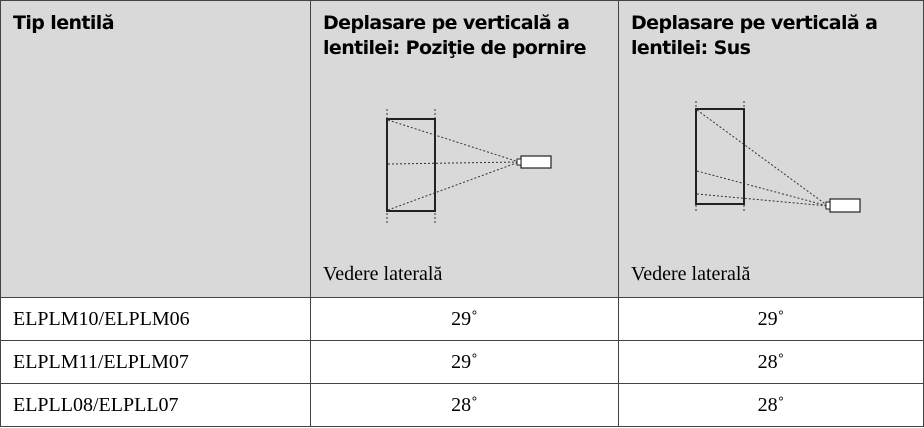 Image resolution: width=924 pixels, height=428 pixels. I want to click on body-row: ELPLM10/ELPLM06 29˚ 29˚, so click(462, 319).